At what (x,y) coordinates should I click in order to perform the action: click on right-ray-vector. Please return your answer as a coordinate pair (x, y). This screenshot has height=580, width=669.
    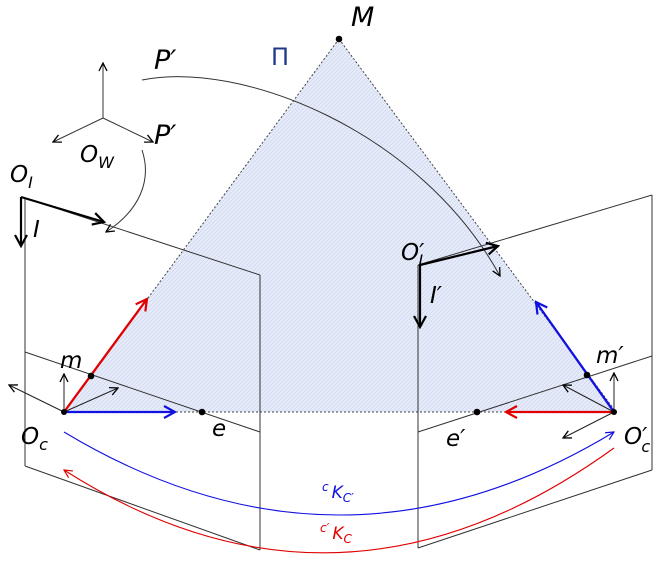
    Looking at the image, I should click on (575, 357).